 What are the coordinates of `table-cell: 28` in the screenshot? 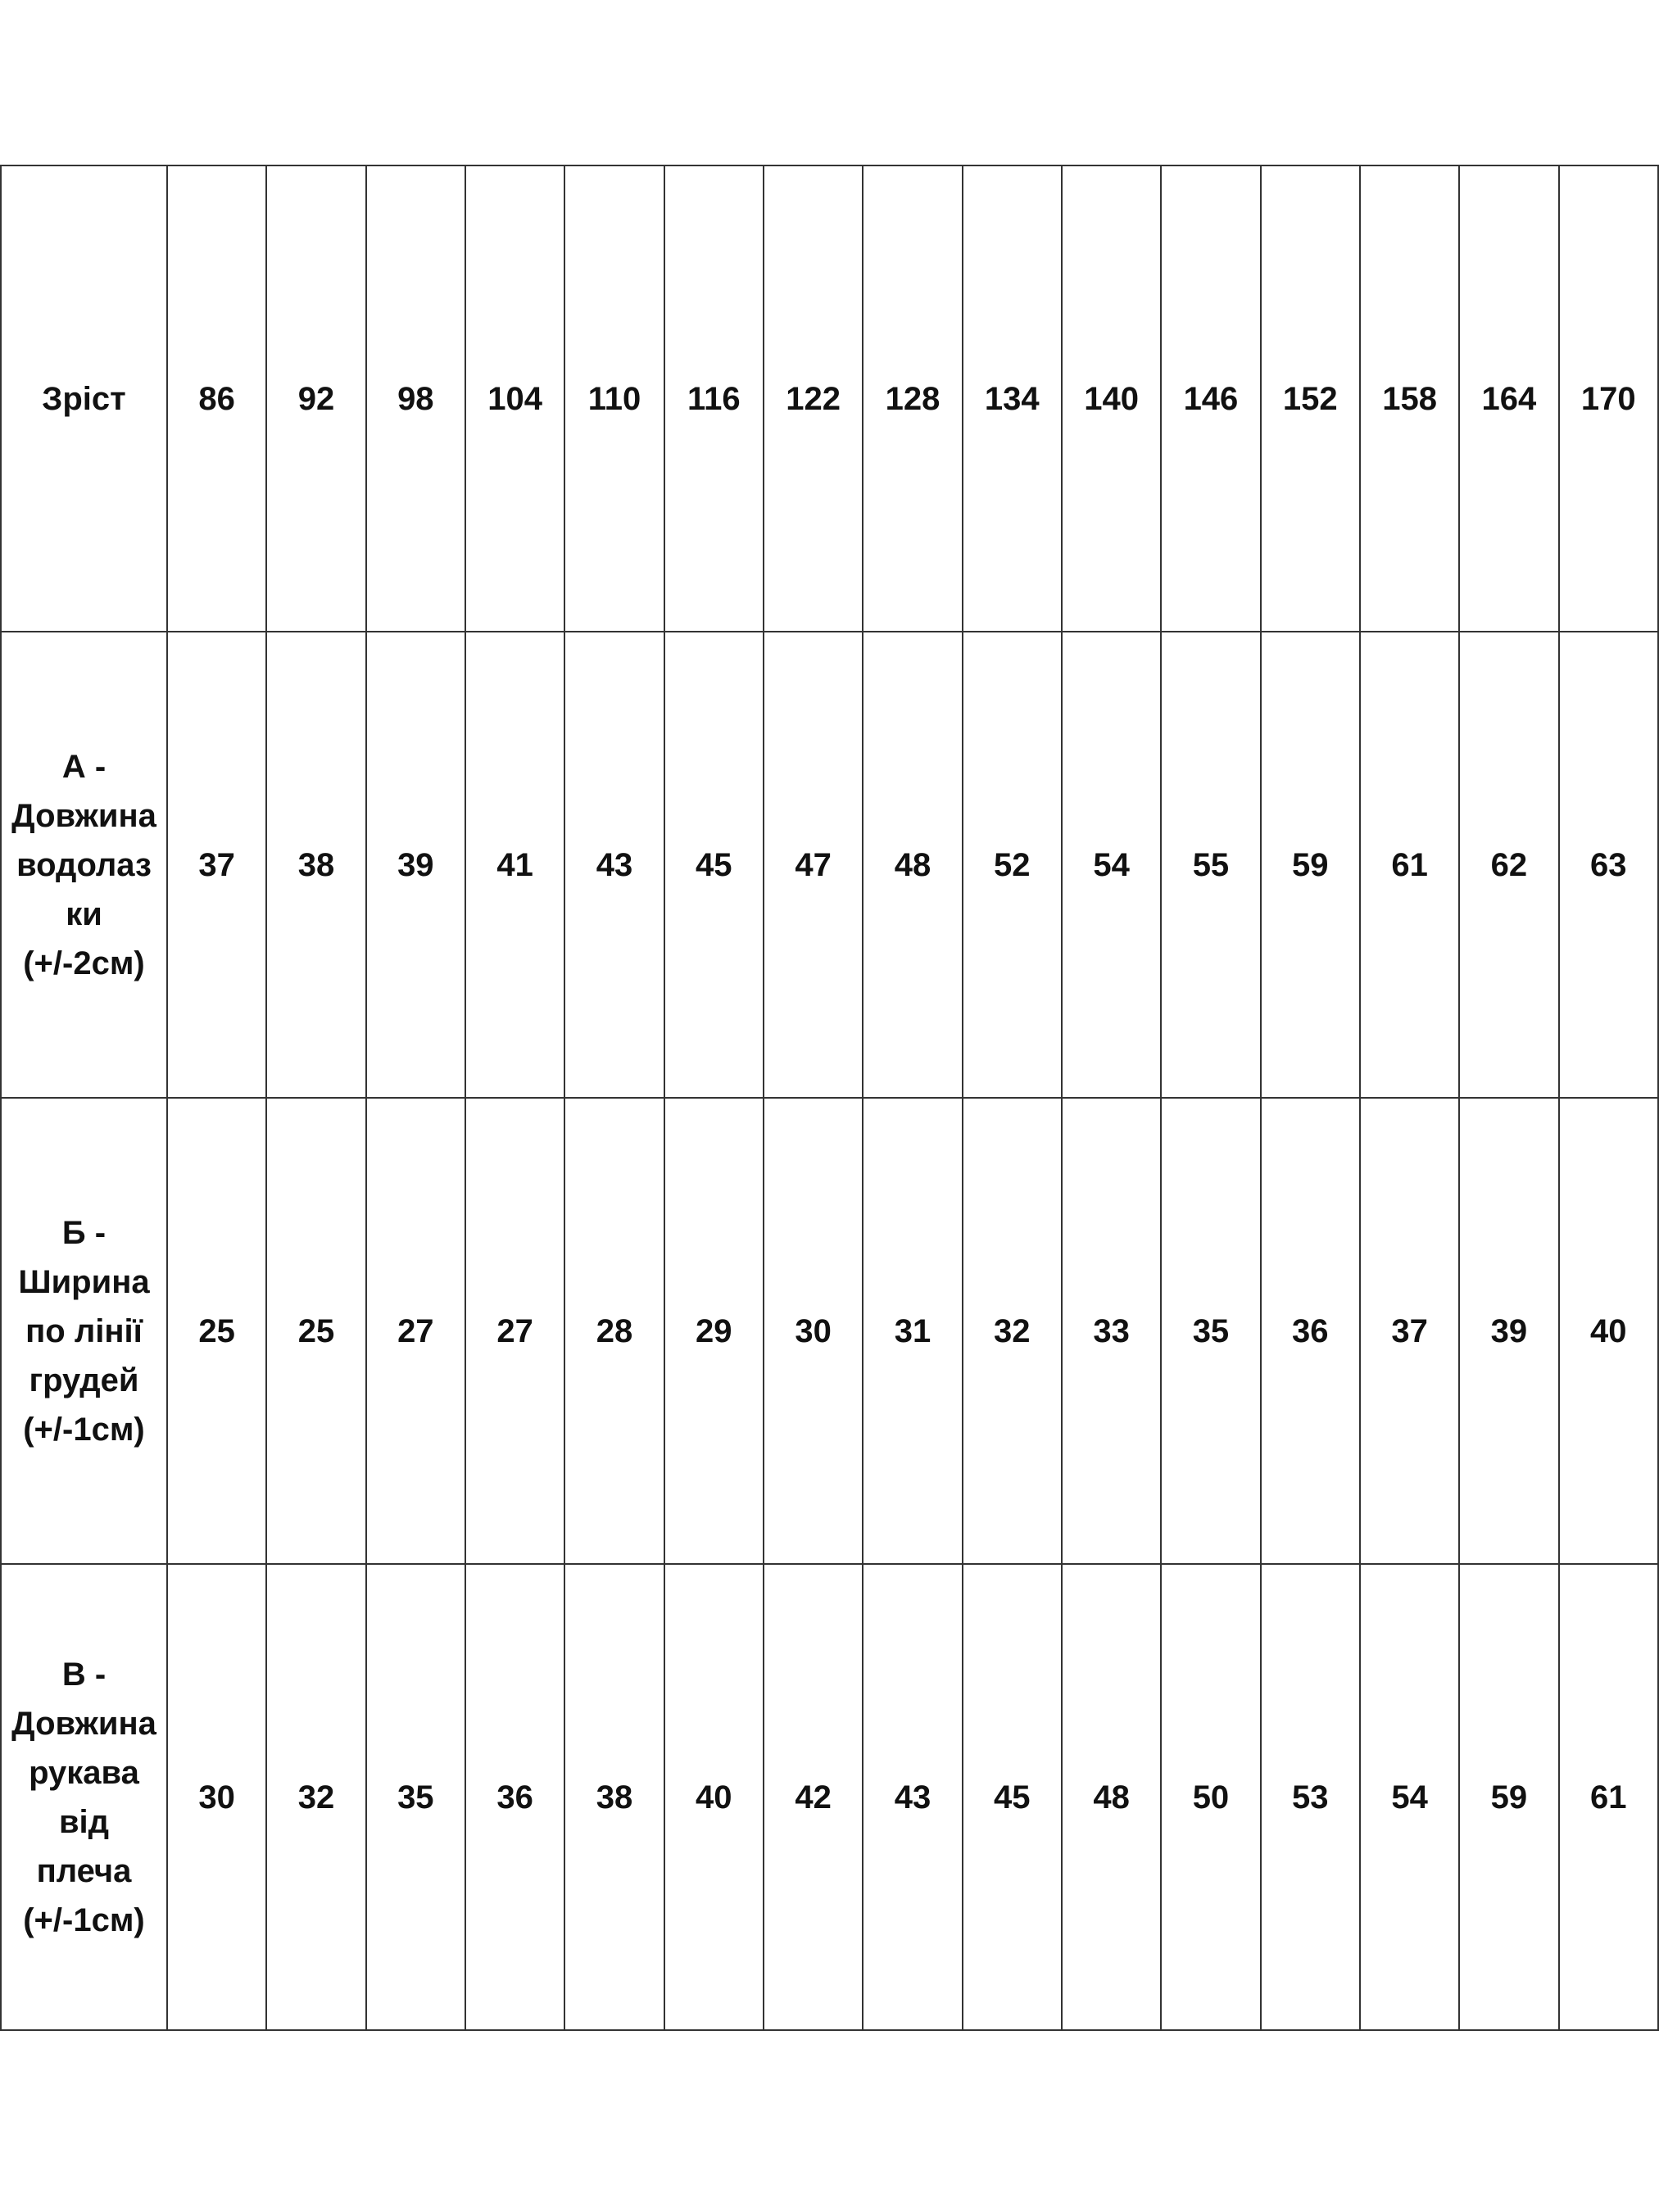 It's located at (614, 1331).